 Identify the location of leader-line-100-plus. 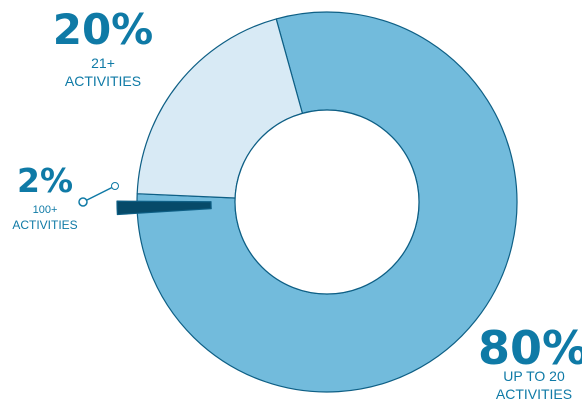
(98, 194).